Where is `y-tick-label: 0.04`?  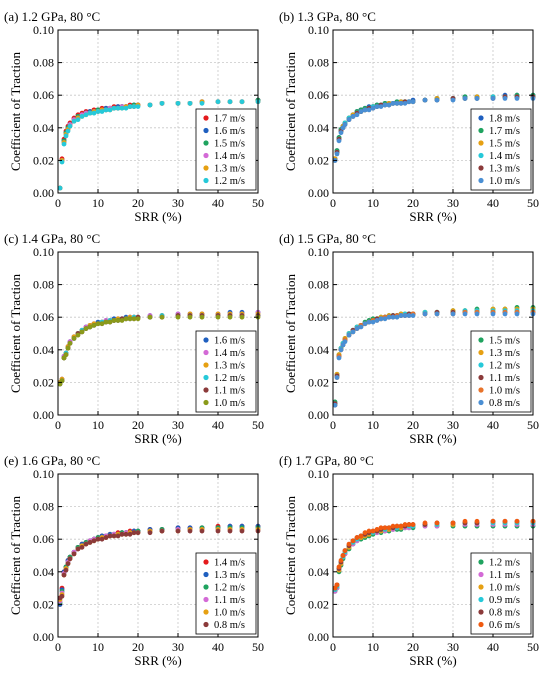
y-tick-label: 0.04 is located at coordinates (318, 350).